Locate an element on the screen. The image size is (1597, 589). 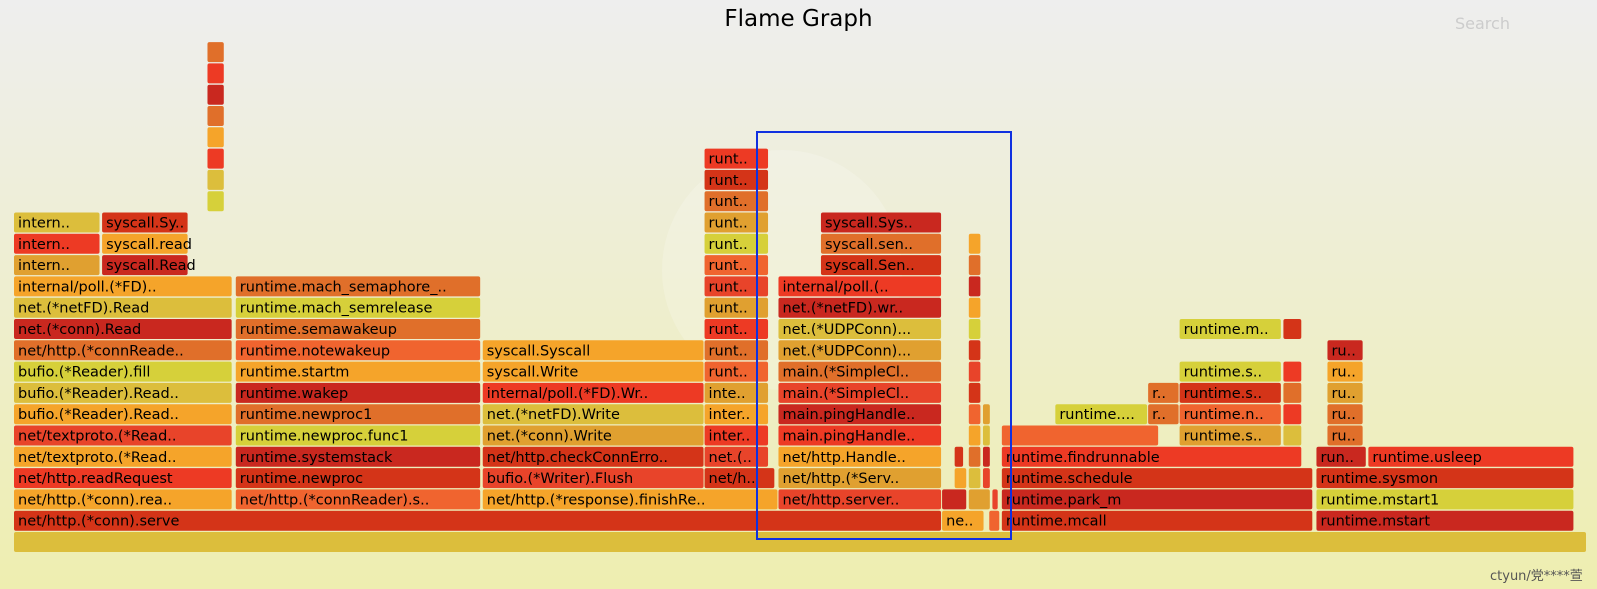
flame-frame: inter.. is located at coordinates (736, 435).